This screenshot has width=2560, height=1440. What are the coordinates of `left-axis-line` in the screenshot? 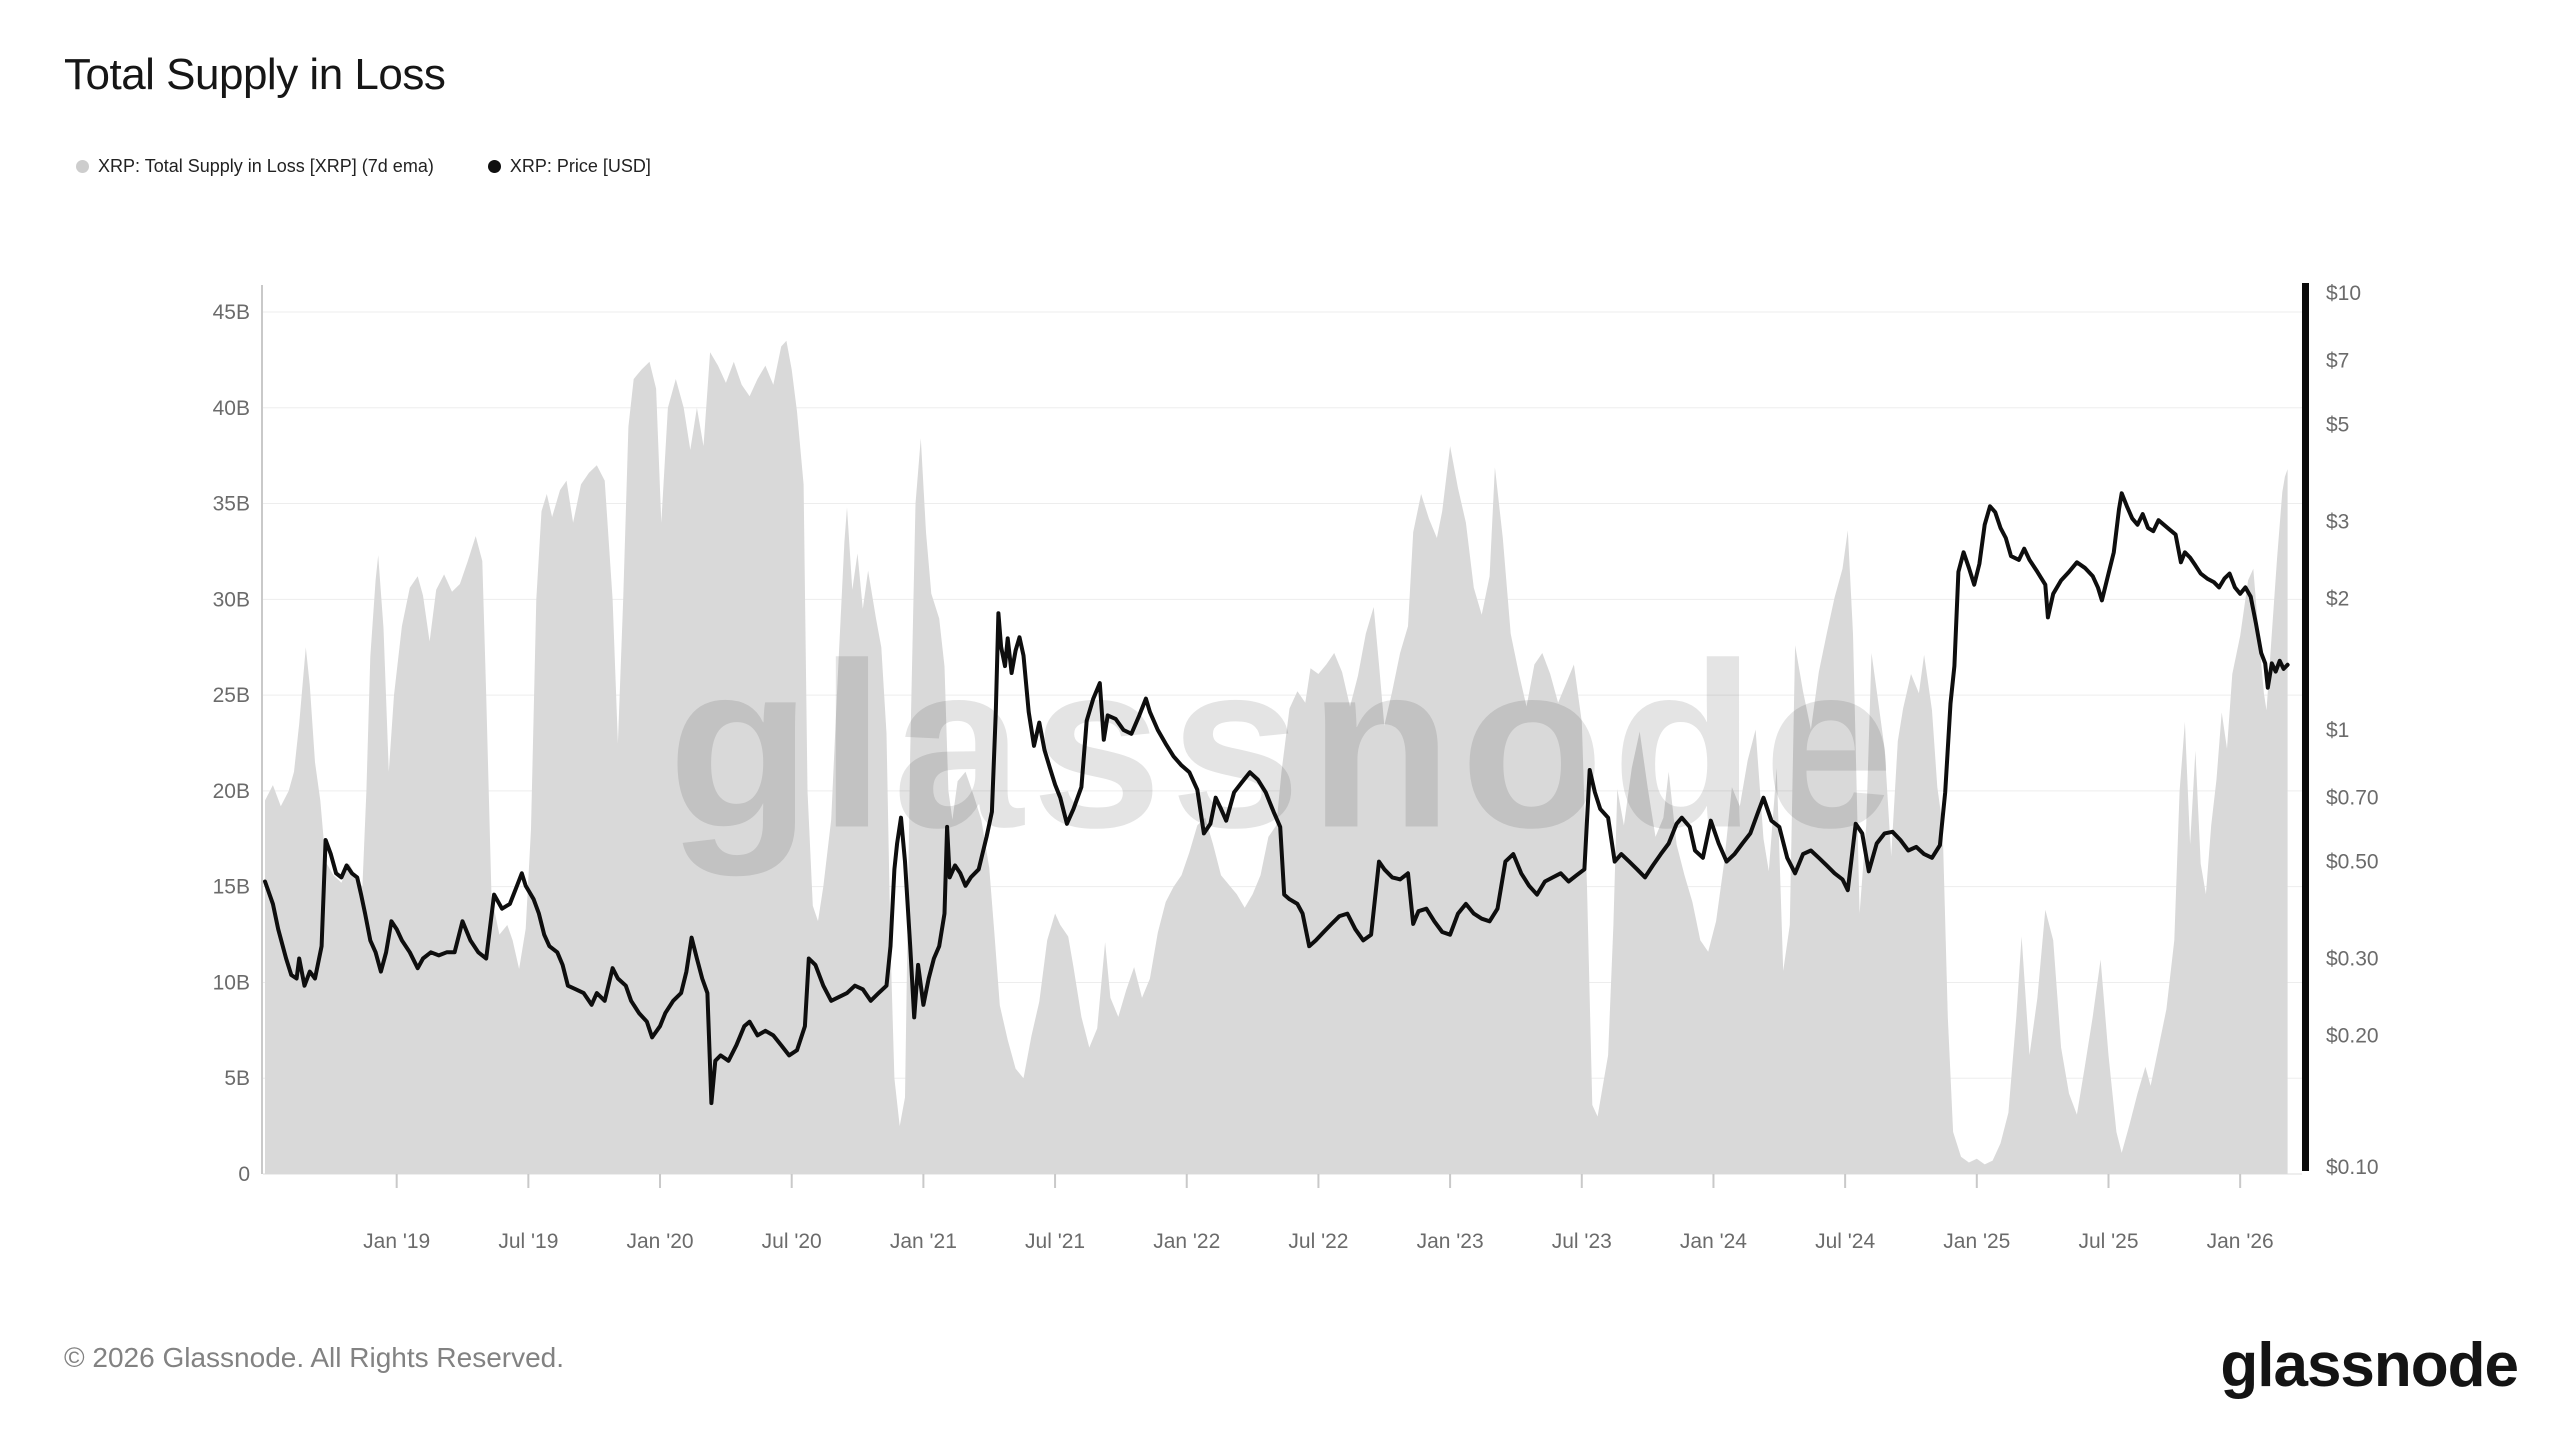 It's located at (262, 729).